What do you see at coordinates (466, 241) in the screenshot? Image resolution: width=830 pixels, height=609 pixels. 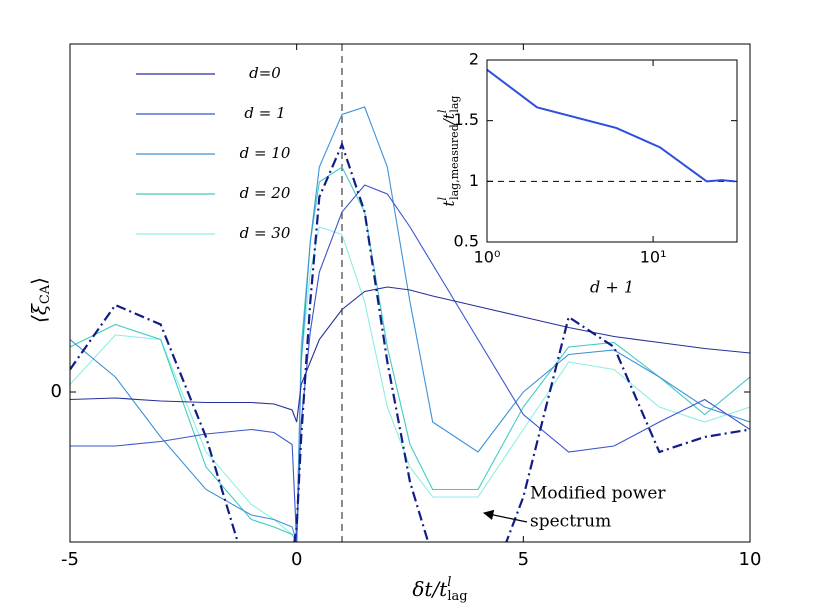 I see `y-tick-label: 0.5` at bounding box center [466, 241].